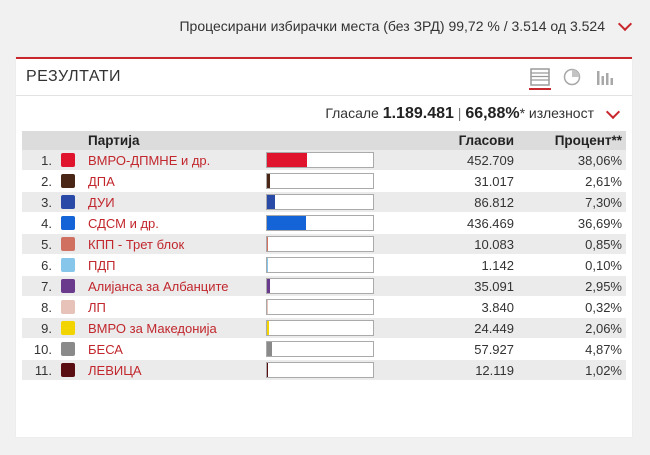 The image size is (650, 455). Describe the element at coordinates (454, 349) in the screenshot. I see `votes-value: 57.927` at that location.